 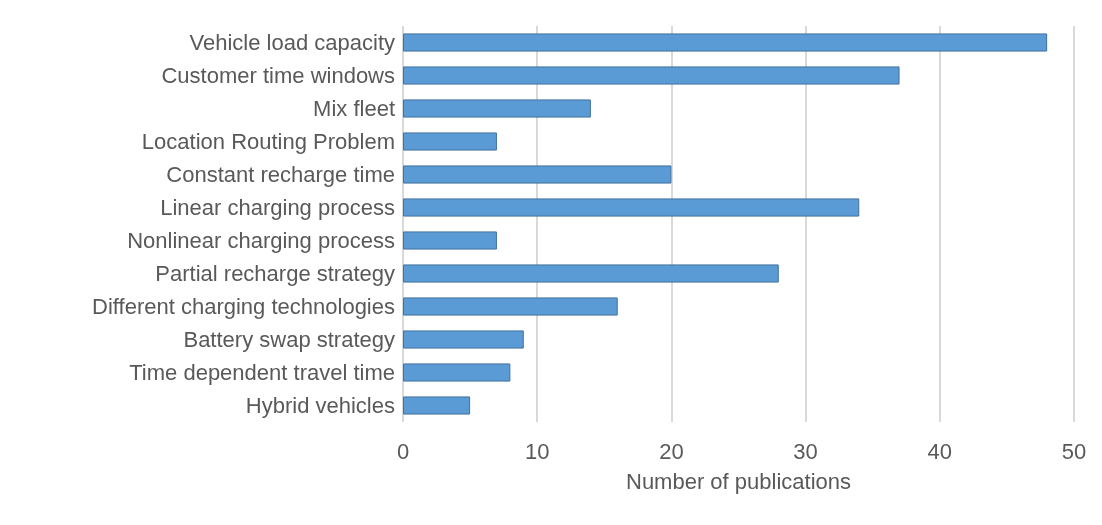 I want to click on y-tick-label: Hybrid vehicles, so click(x=320, y=405).